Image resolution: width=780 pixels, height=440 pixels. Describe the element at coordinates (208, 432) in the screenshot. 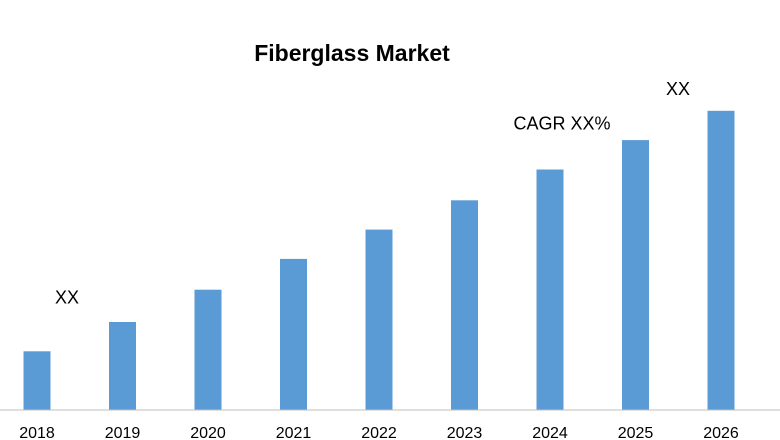

I see `x-tick-label-2020: 2020` at that location.